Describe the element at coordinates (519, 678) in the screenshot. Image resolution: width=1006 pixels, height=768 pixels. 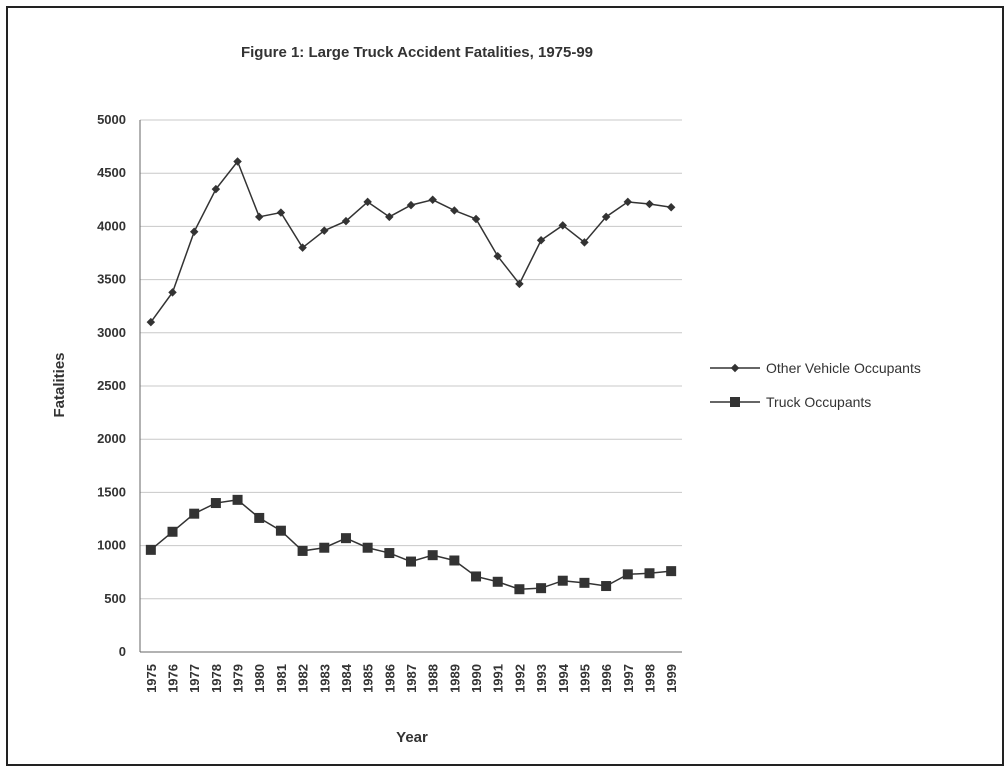
I see `x-tick-label: 1992` at that location.